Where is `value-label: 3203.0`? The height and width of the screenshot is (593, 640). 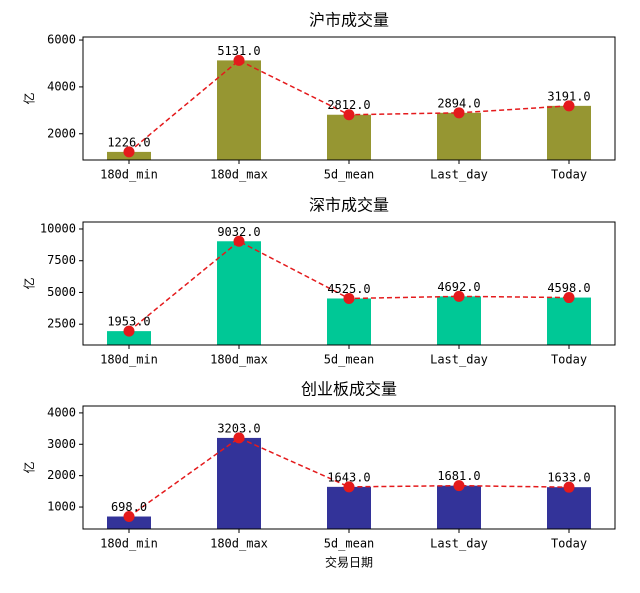
value-label: 3203.0 is located at coordinates (238, 428).